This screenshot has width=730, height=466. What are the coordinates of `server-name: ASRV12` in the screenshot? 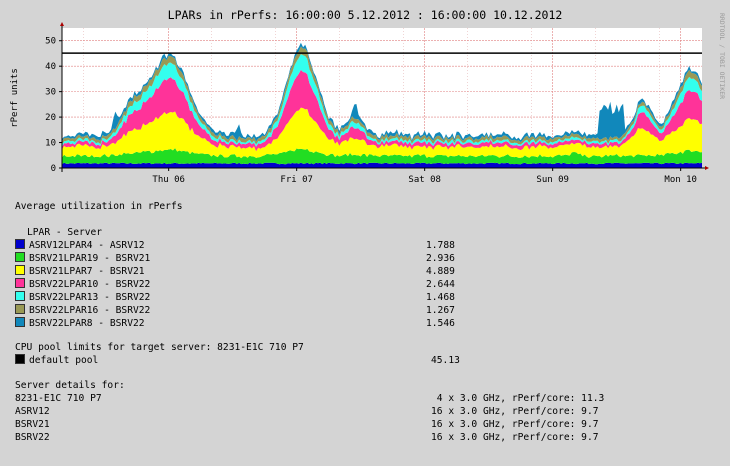 It's located at (32, 411).